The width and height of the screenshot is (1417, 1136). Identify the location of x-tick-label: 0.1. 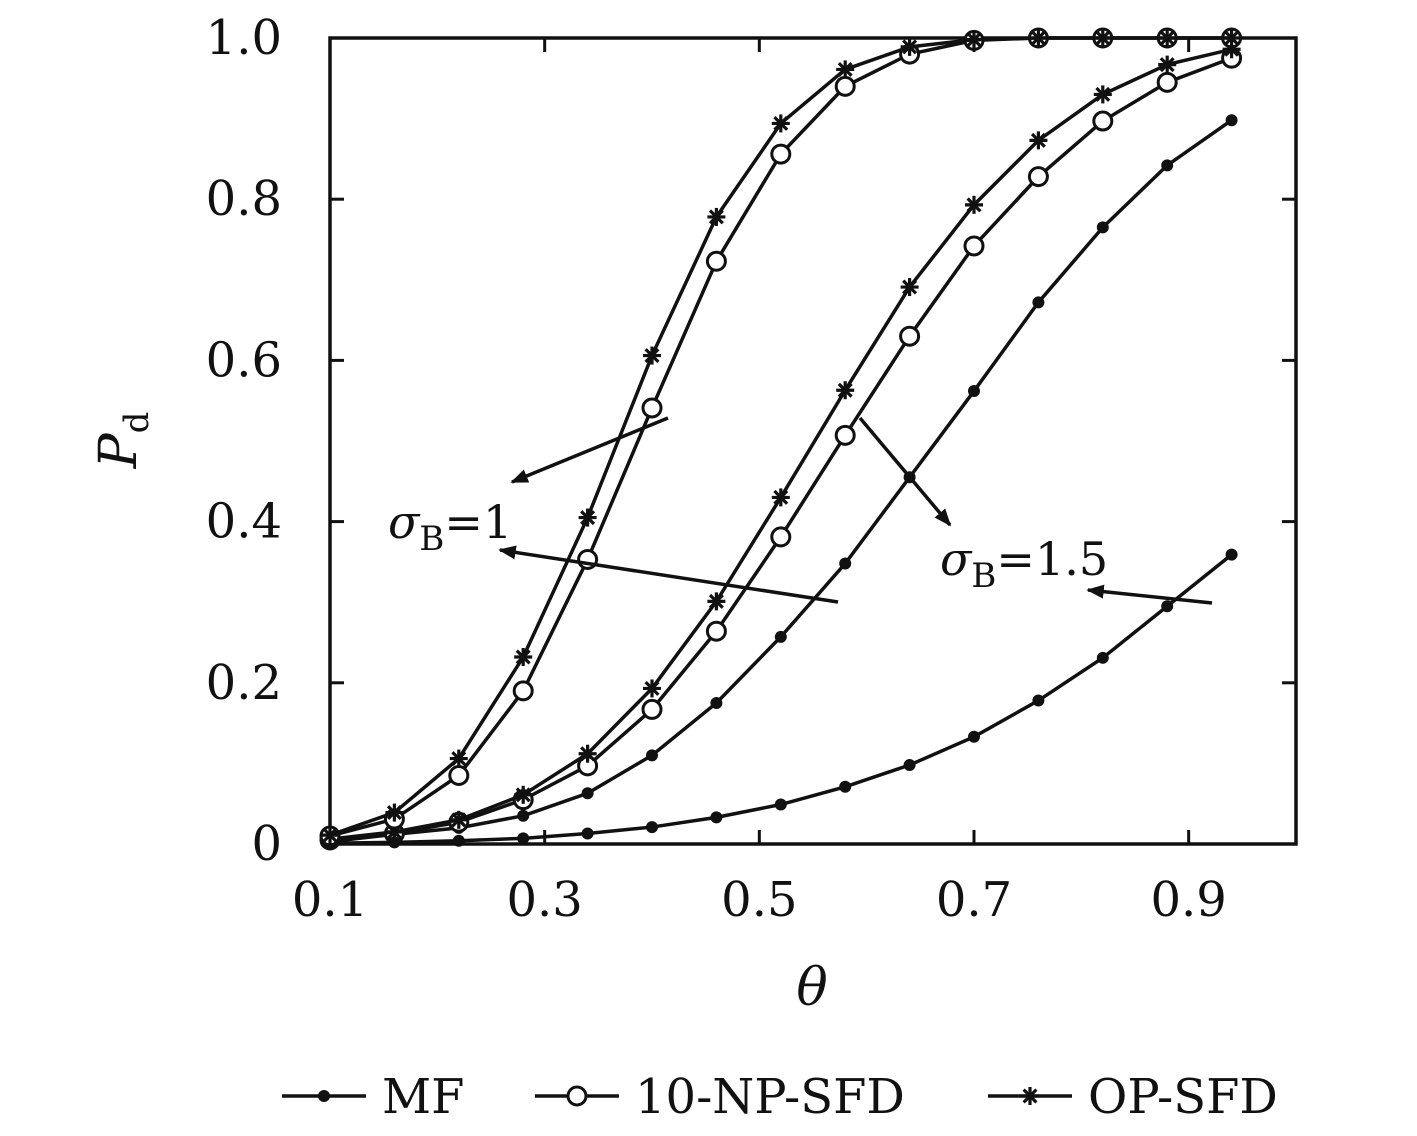
(330, 900).